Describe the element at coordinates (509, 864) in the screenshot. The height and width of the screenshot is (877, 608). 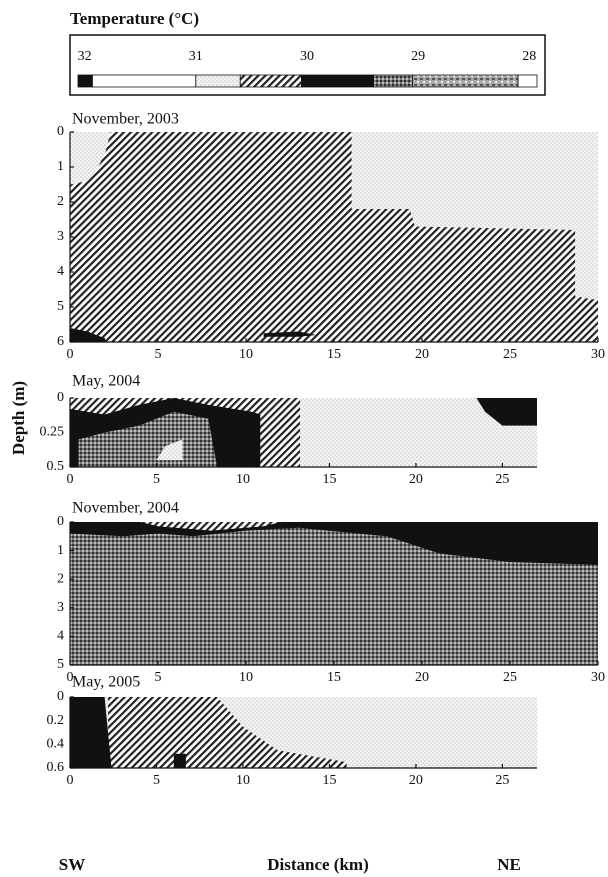
I see `ne-label: NE` at that location.